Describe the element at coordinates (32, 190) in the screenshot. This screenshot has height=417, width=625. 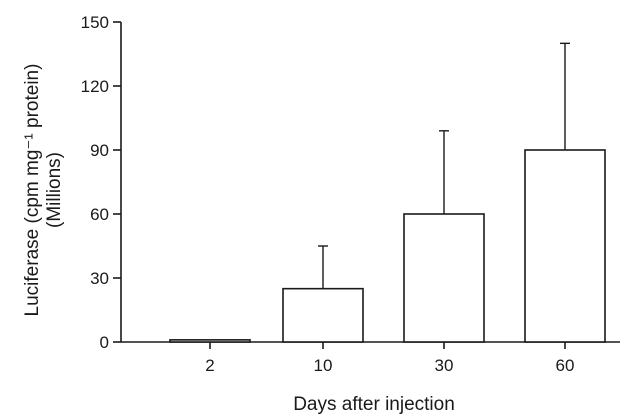
I see `y-axis-title: Luciferase (cpm mg⁻¹ protein)` at that location.